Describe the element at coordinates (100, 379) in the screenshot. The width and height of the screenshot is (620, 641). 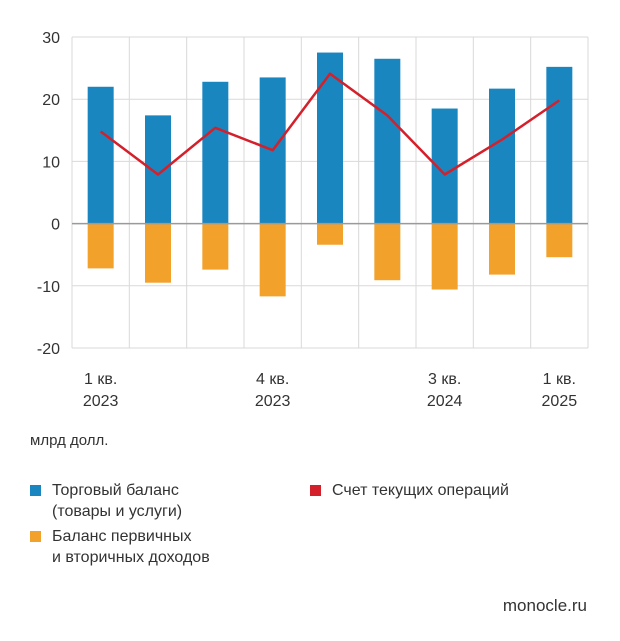
I see `x-tick-label-0-line1: 1 кв.` at that location.